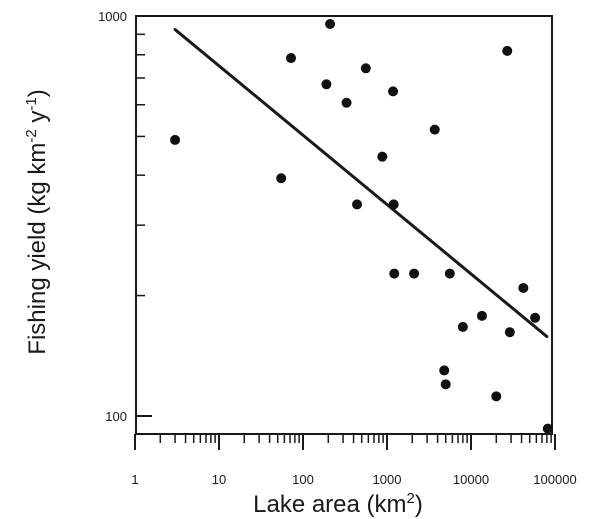 Image resolution: width=594 pixels, height=519 pixels. What do you see at coordinates (134, 479) in the screenshot?
I see `x-tick-label: 1` at bounding box center [134, 479].